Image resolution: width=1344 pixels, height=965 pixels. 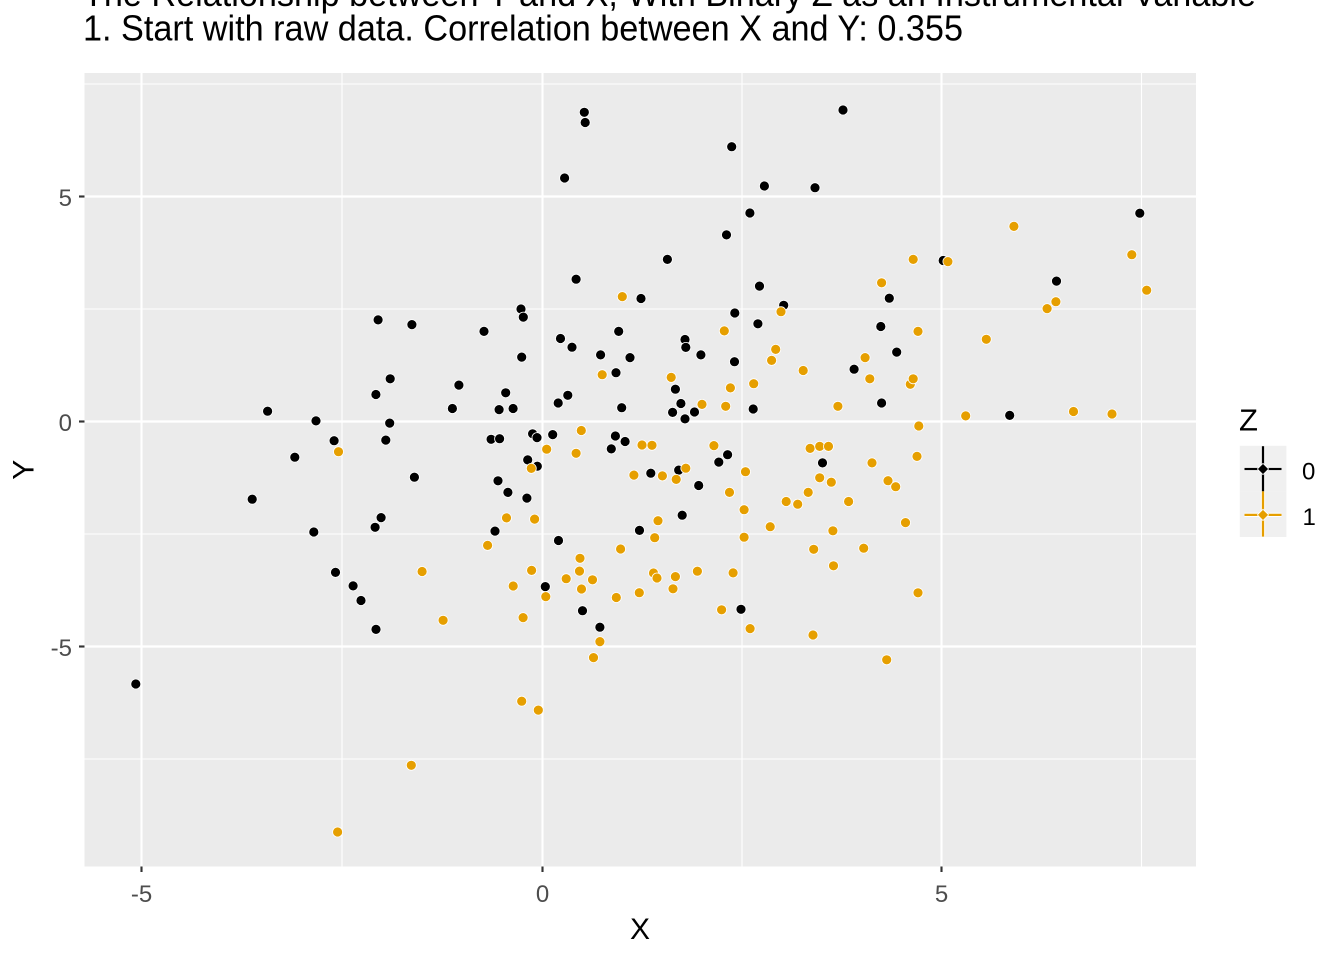 I want to click on svg-text: Y, so click(x=24, y=470).